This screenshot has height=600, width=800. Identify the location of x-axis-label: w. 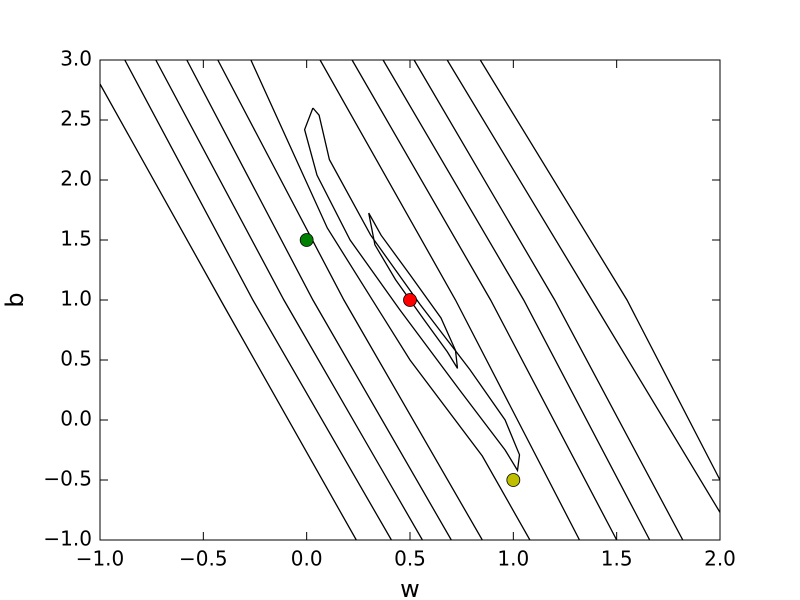
(410, 587).